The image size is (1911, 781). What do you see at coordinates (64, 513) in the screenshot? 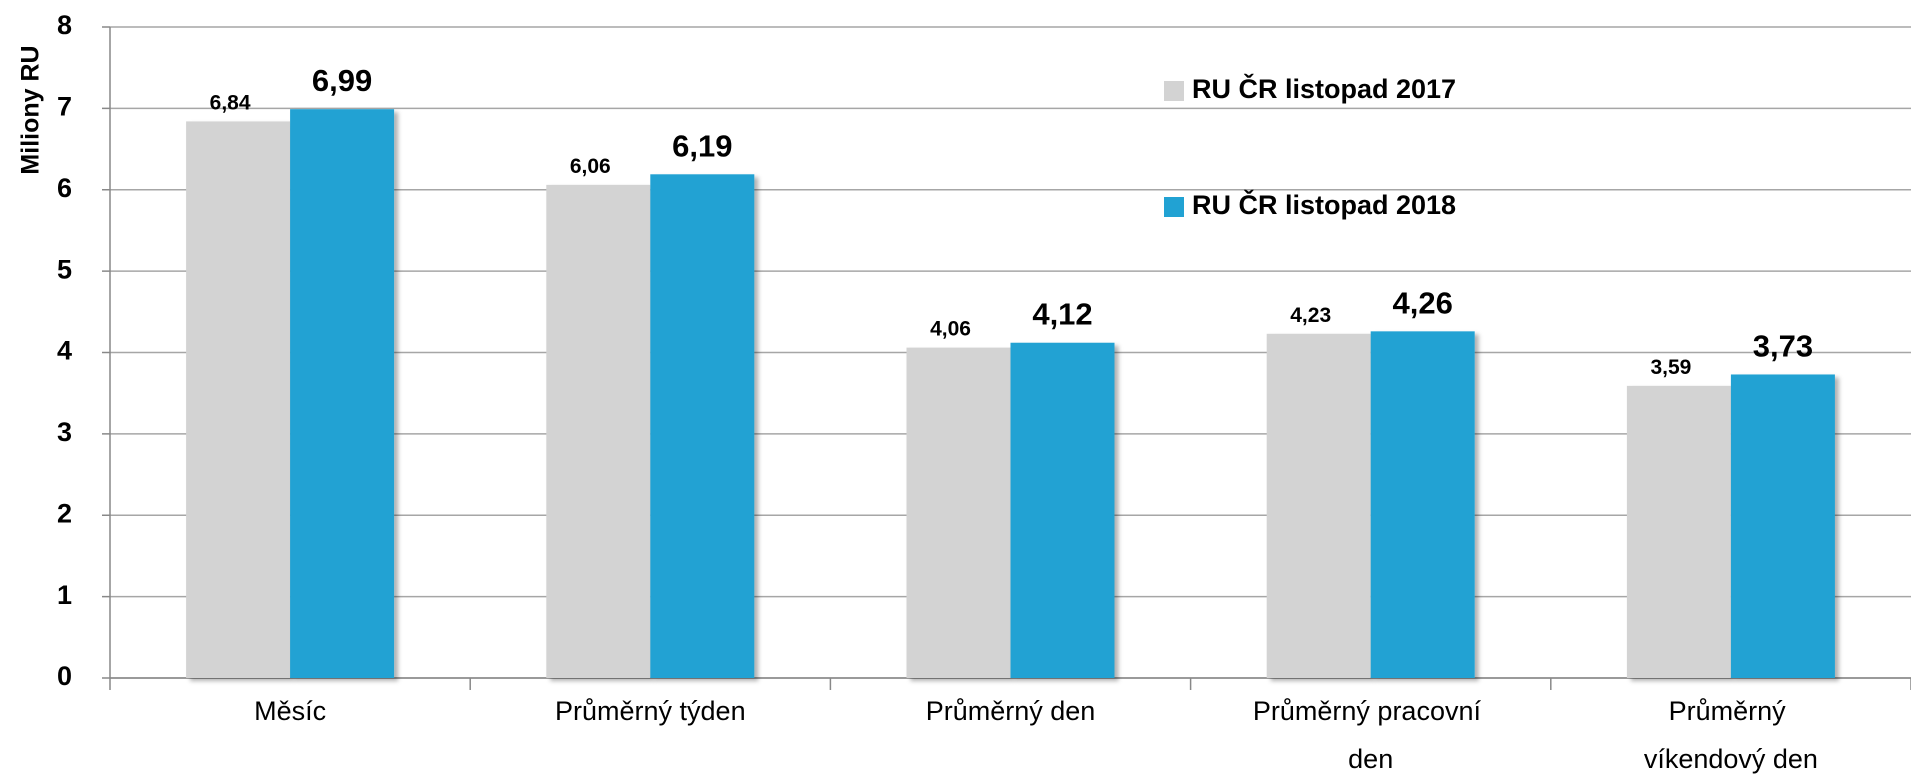
I see `y-tick-label: 2` at bounding box center [64, 513].